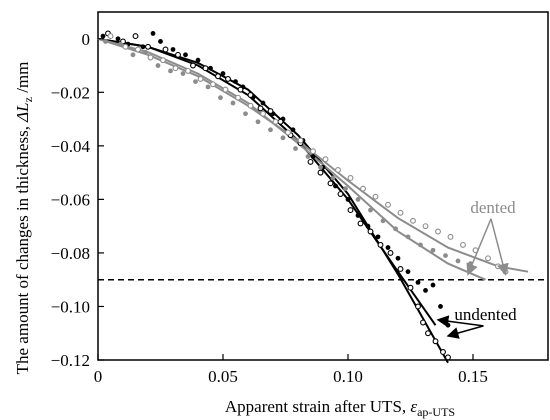 Image resolution: width=550 pixels, height=420 pixels. What do you see at coordinates (70, 306) in the screenshot?
I see `y-tick-label: −0.10` at bounding box center [70, 306].